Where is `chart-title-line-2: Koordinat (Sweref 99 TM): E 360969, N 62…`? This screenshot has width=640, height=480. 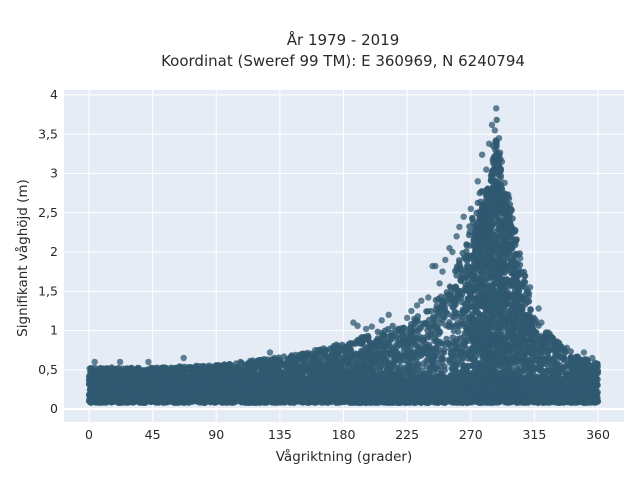
chart-title-line-2: Koordinat (Sweref 99 TM): E 360969, N 62… is located at coordinates (343, 61).